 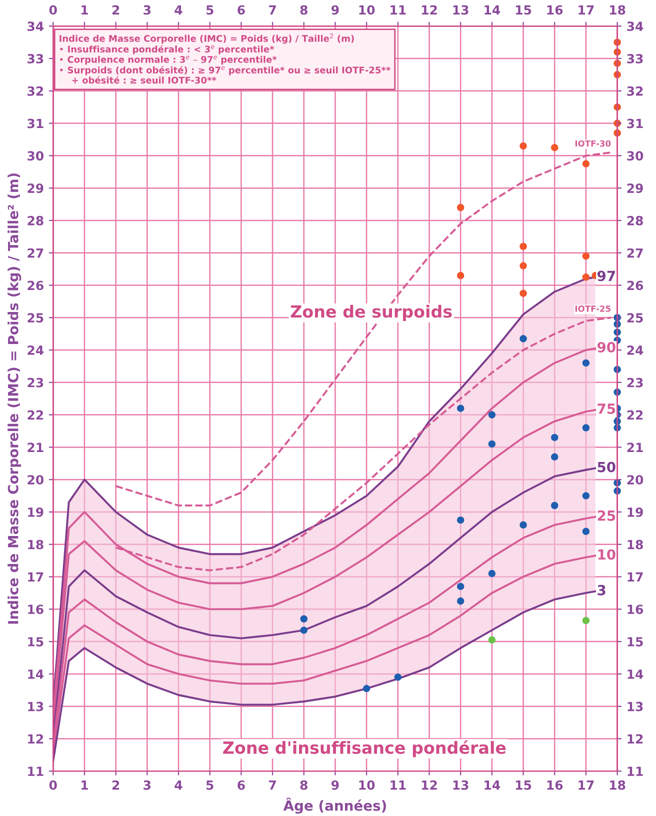 I want to click on y2-tick-label: 30, so click(x=635, y=156).